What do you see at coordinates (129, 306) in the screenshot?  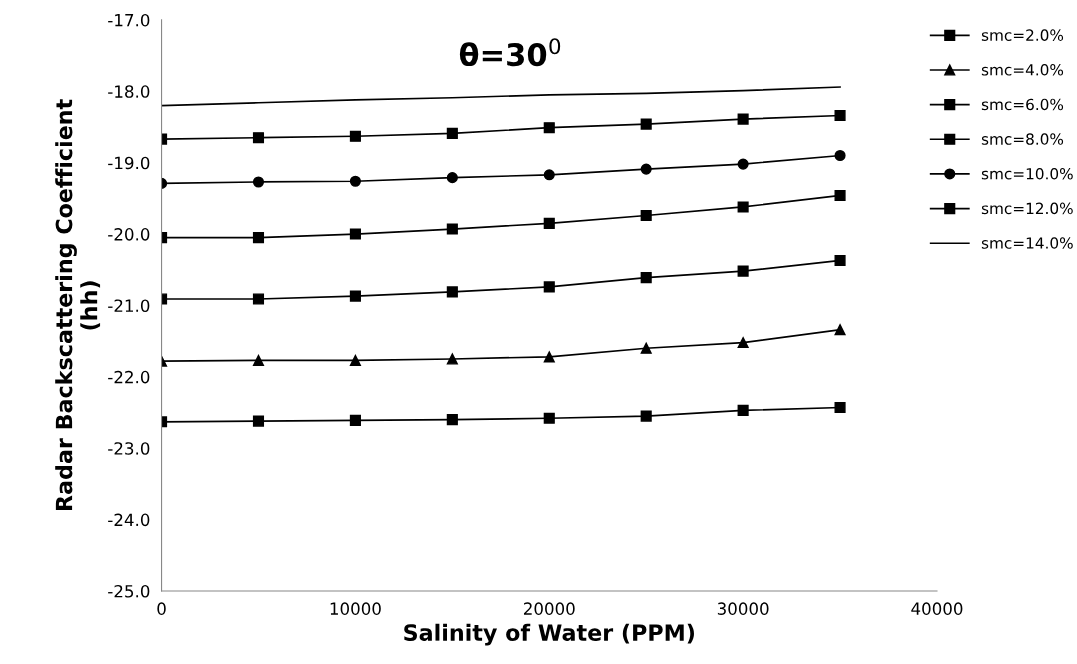 I see `y-tick-label: -21.0` at bounding box center [129, 306].